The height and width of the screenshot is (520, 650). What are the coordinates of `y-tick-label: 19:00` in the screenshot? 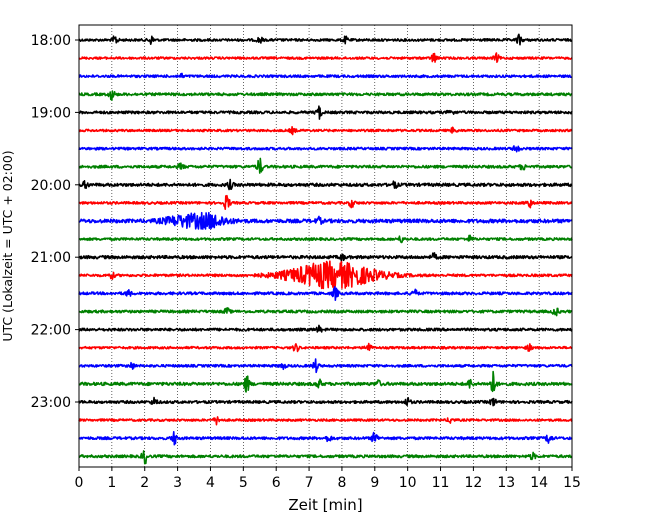 It's located at (51, 113).